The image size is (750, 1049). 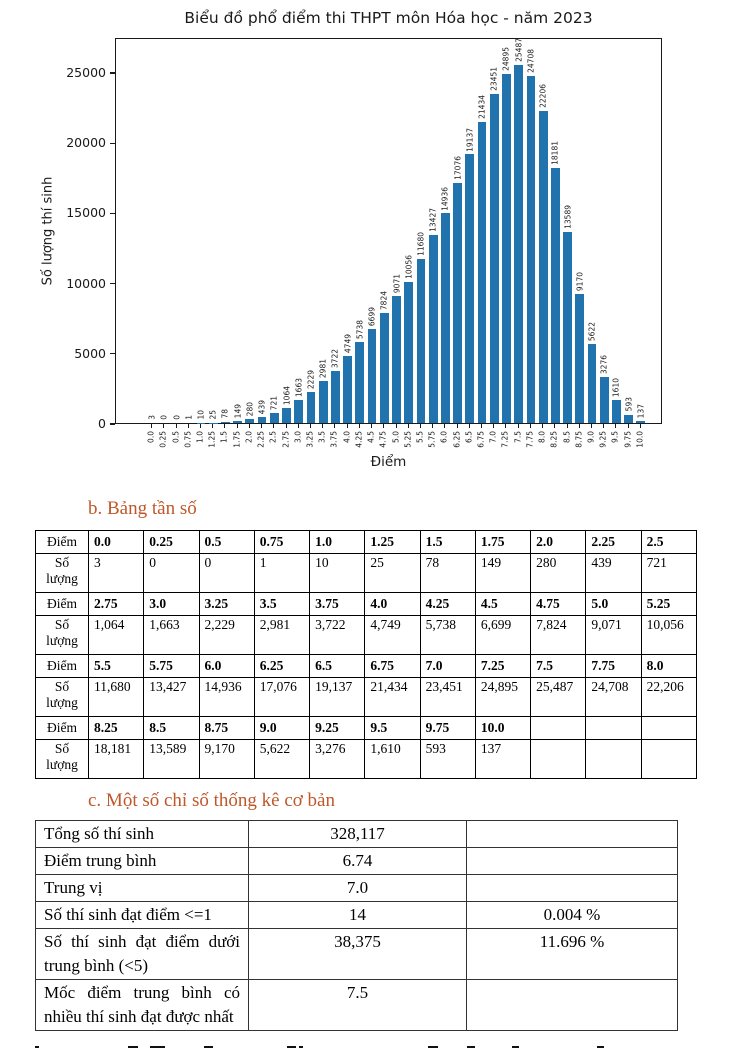 I want to click on x-tick-label: 2.25, so click(x=261, y=439).